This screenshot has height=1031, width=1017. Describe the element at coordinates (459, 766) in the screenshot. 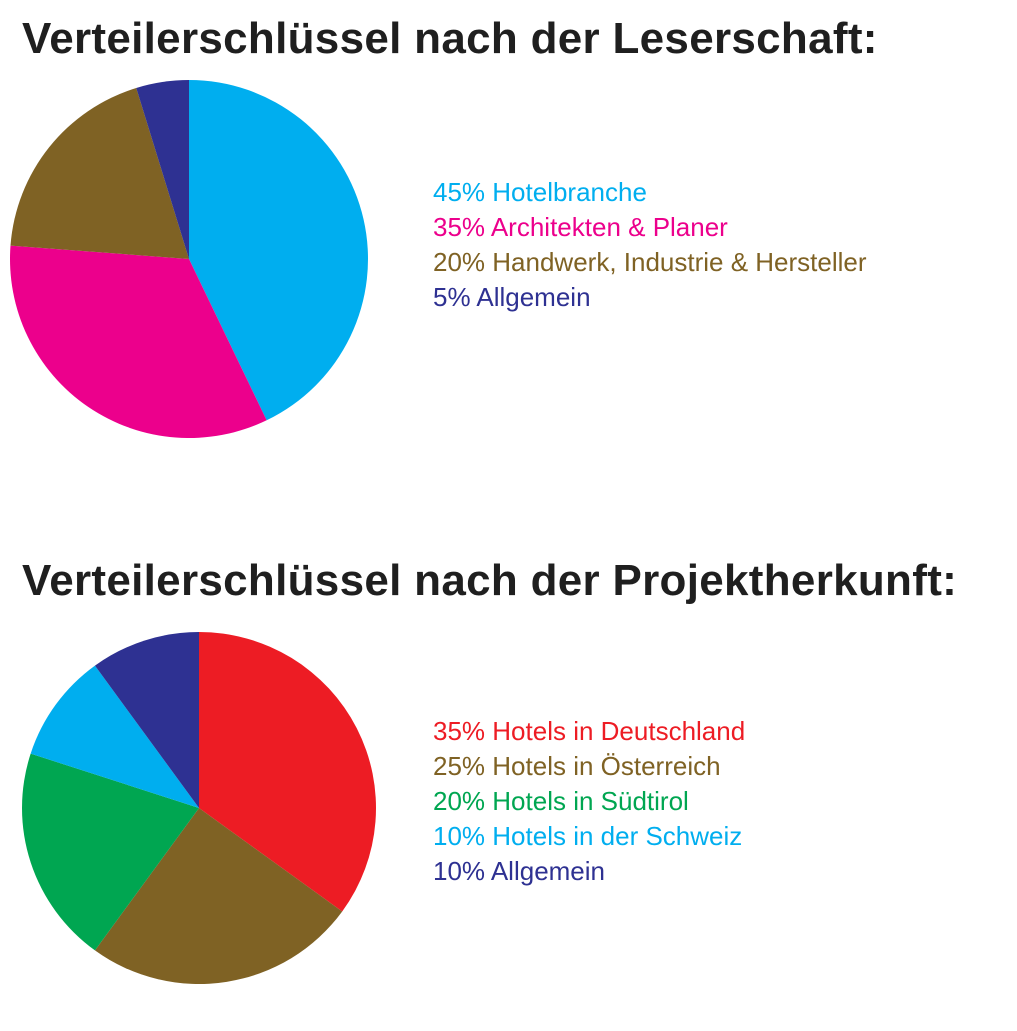

I see `legend-percent: 25%` at that location.